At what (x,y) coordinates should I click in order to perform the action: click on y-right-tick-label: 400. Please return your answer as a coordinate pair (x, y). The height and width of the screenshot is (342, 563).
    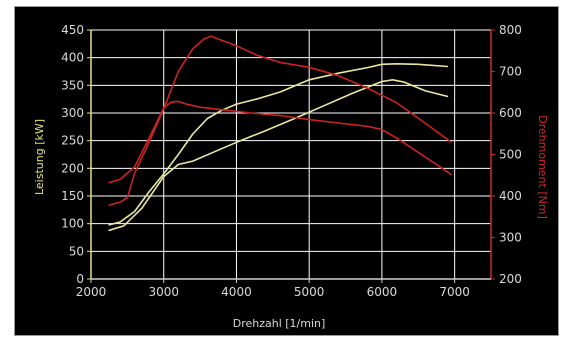
    Looking at the image, I should click on (510, 196).